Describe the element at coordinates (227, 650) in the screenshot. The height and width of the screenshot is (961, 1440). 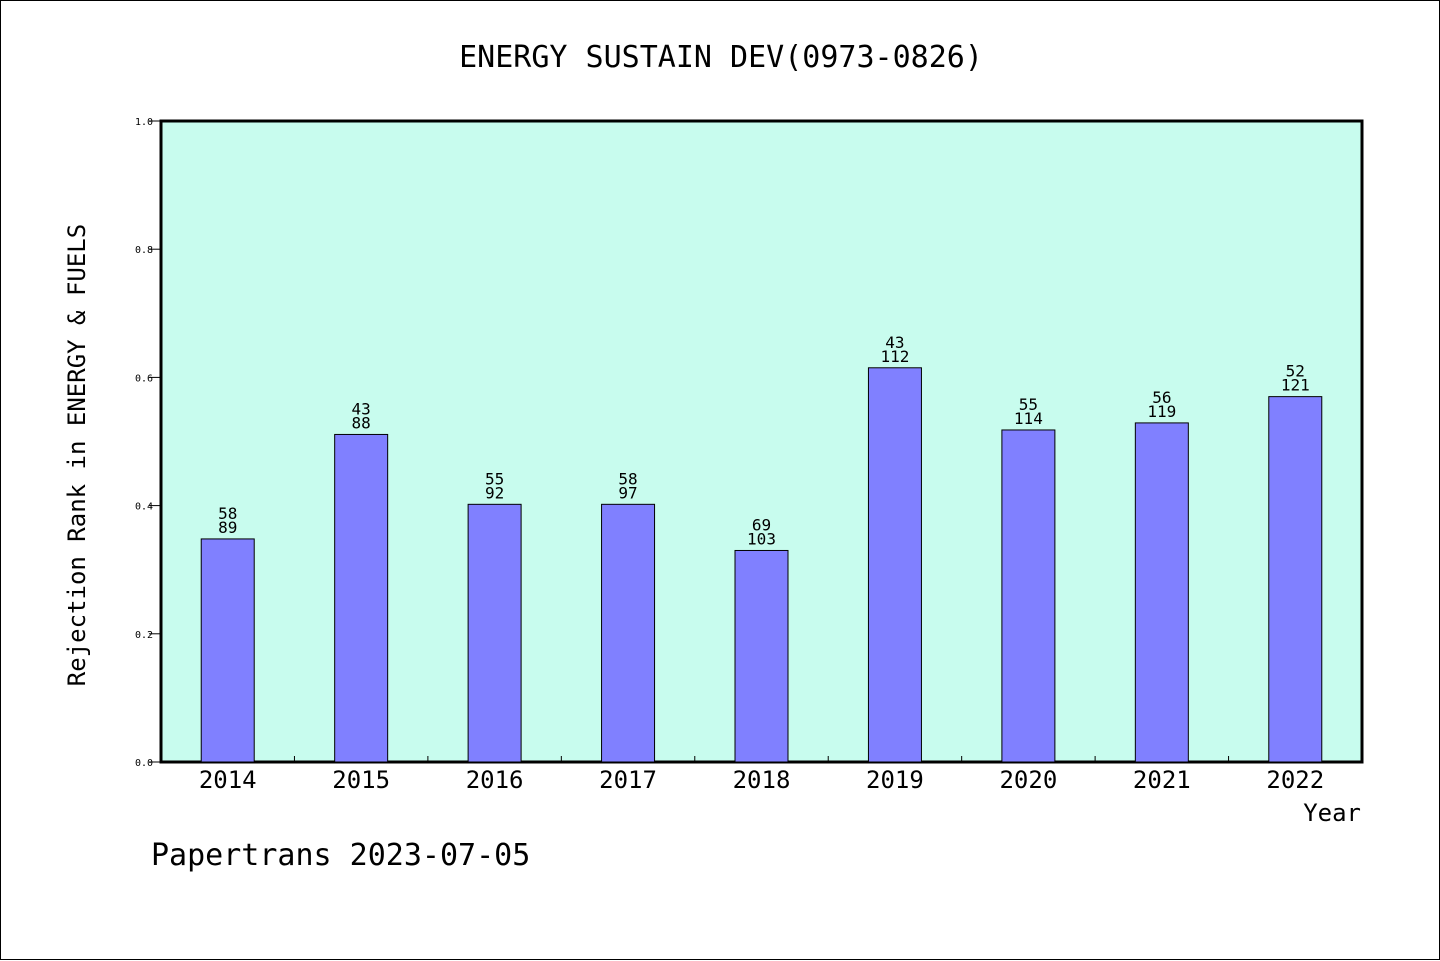
I see `bar-2014` at that location.